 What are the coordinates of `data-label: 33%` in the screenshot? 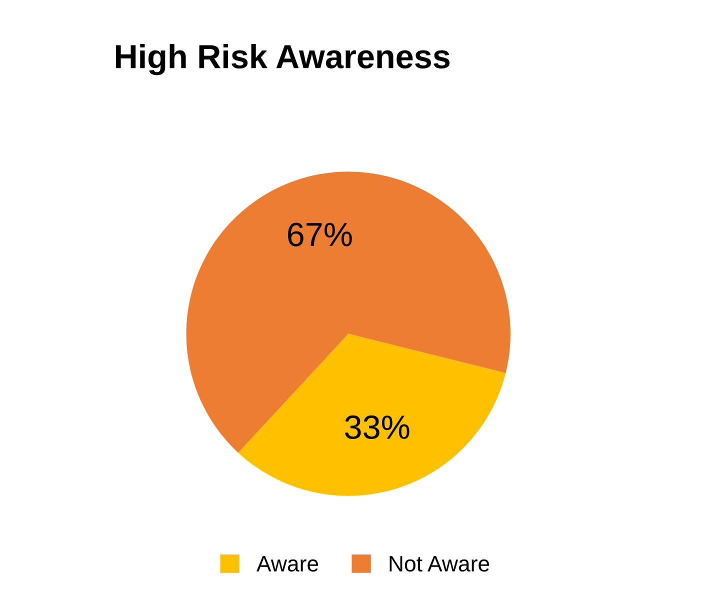 It's located at (377, 427).